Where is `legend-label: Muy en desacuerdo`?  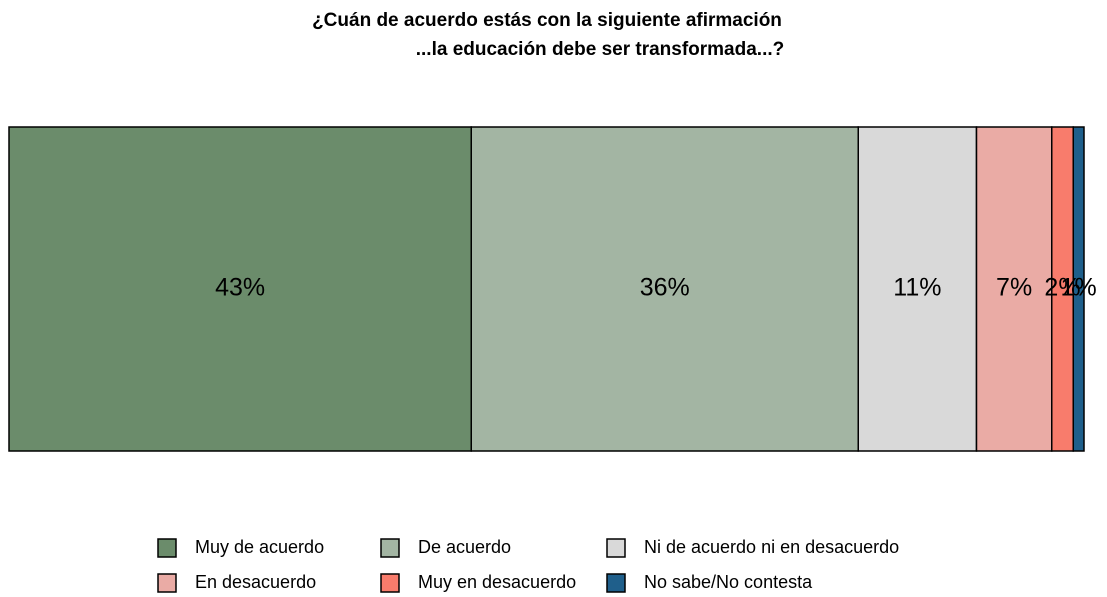
legend-label: Muy en desacuerdo is located at coordinates (497, 582).